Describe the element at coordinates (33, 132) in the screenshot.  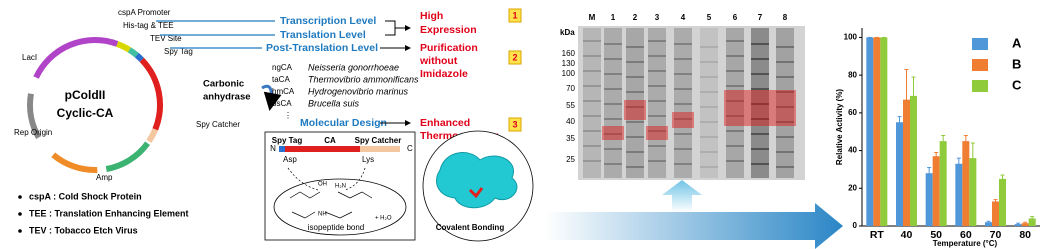
I see `plasmid-label: Rep Origin` at that location.